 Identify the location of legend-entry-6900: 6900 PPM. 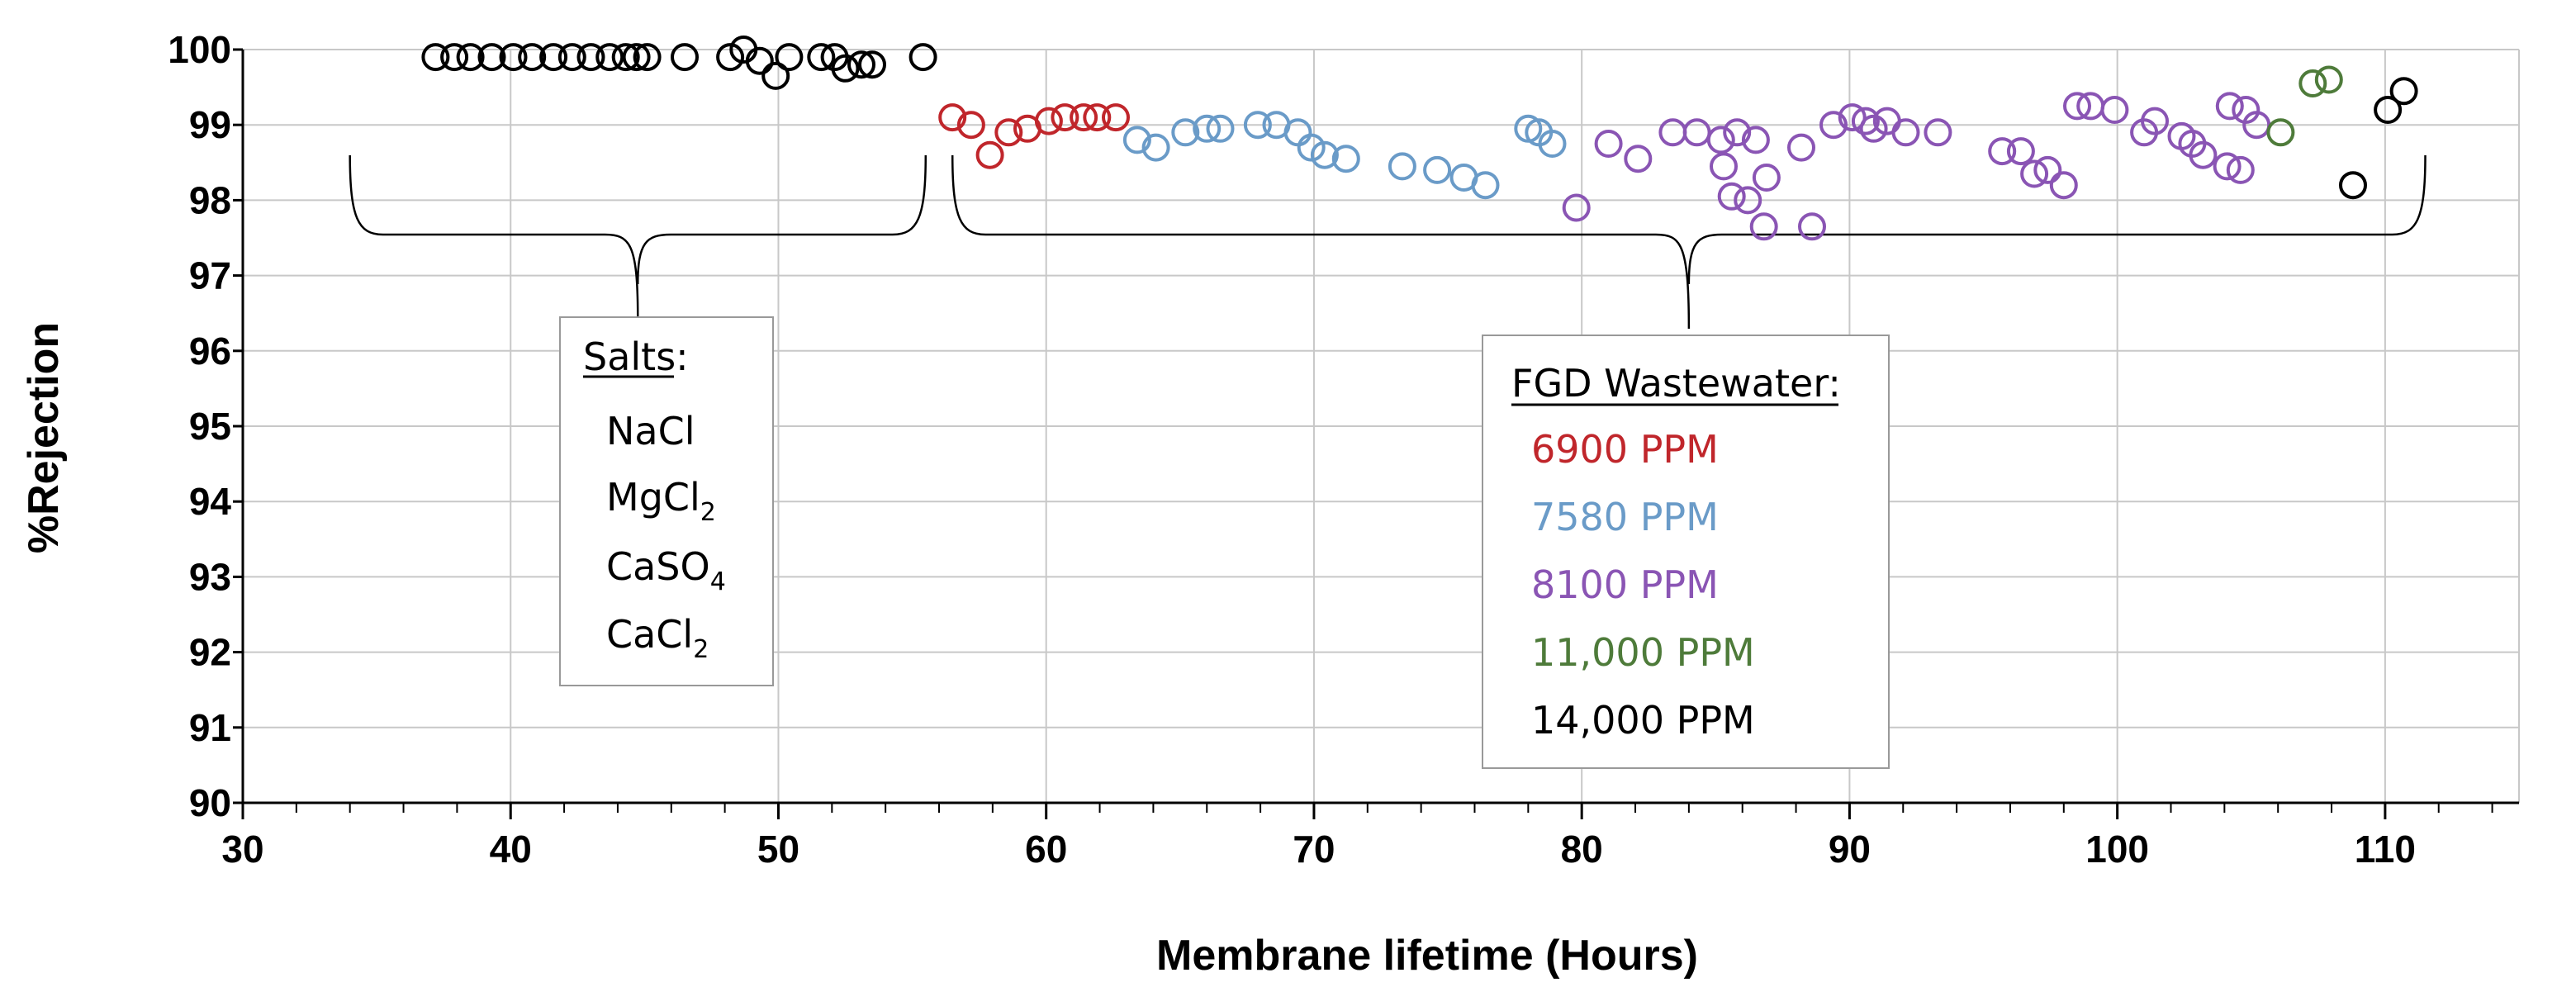
(1625, 450).